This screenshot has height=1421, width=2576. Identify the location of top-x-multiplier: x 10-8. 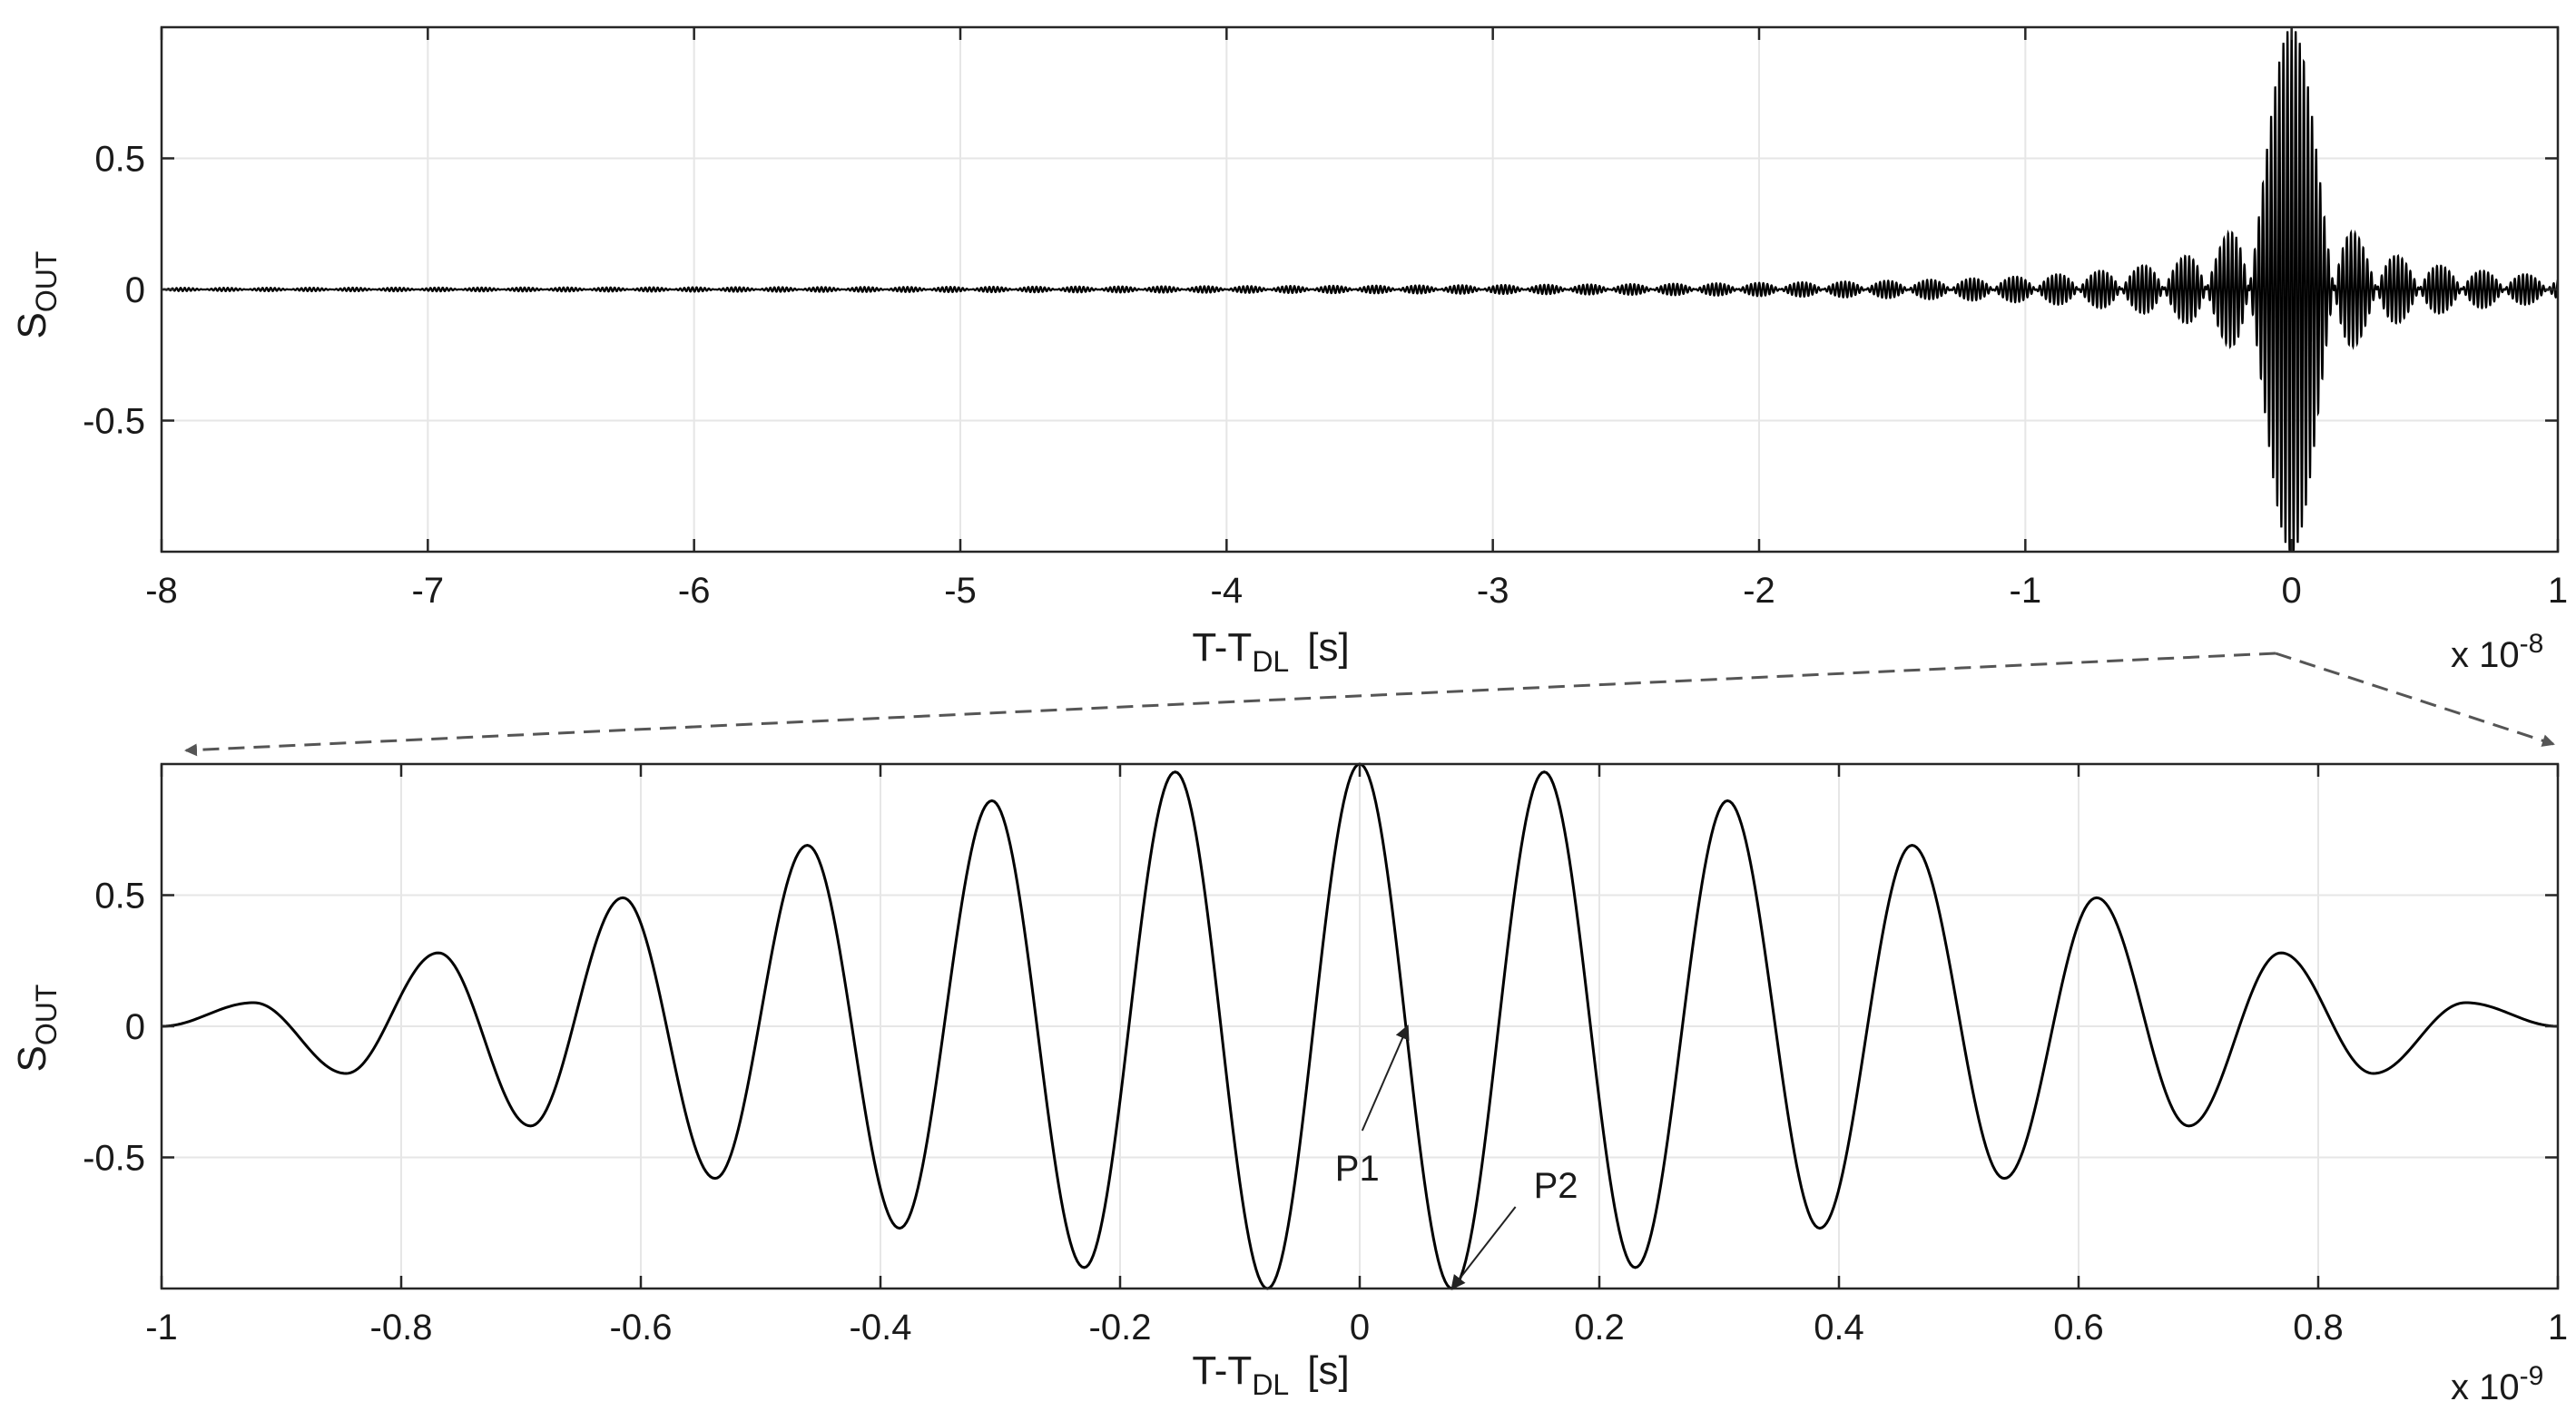
(2497, 652).